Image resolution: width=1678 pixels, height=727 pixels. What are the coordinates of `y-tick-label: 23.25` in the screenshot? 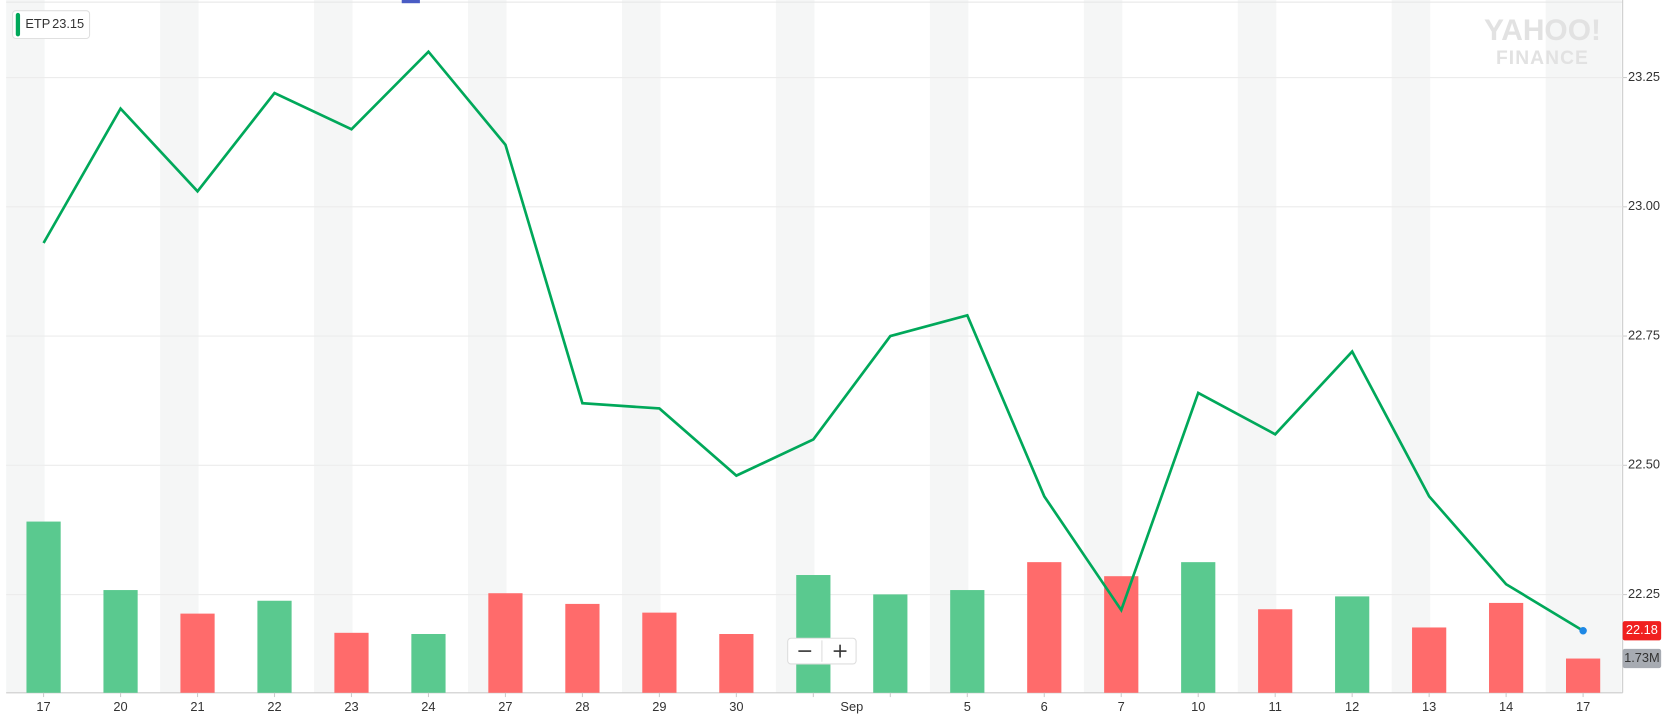 It's located at (1644, 76).